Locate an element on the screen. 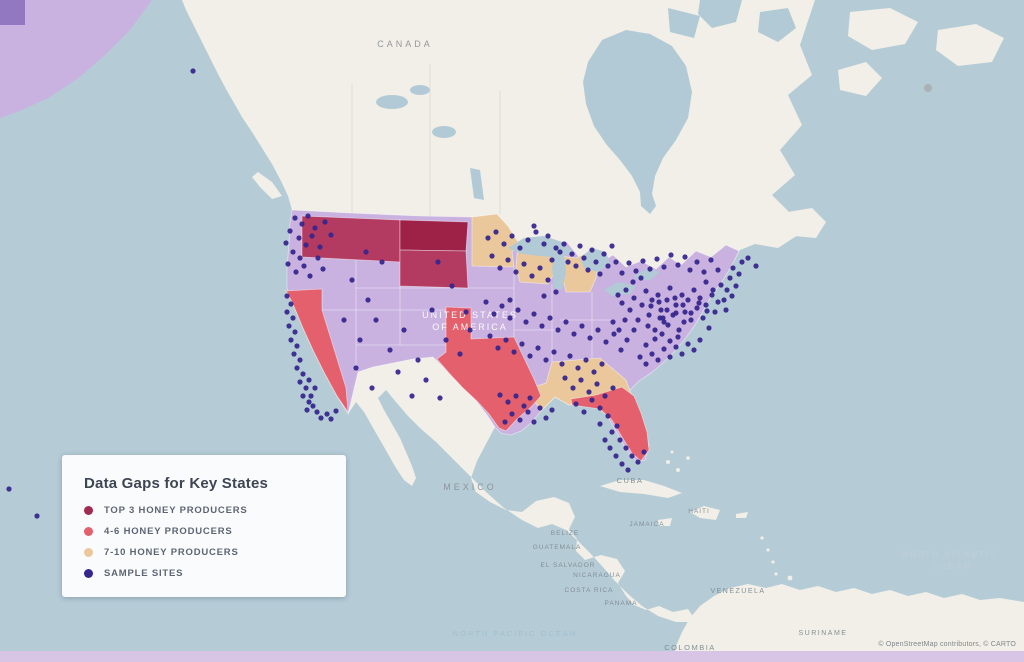 Image resolution: width=1024 pixels, height=662 pixels. lake-erie is located at coordinates (620, 289).